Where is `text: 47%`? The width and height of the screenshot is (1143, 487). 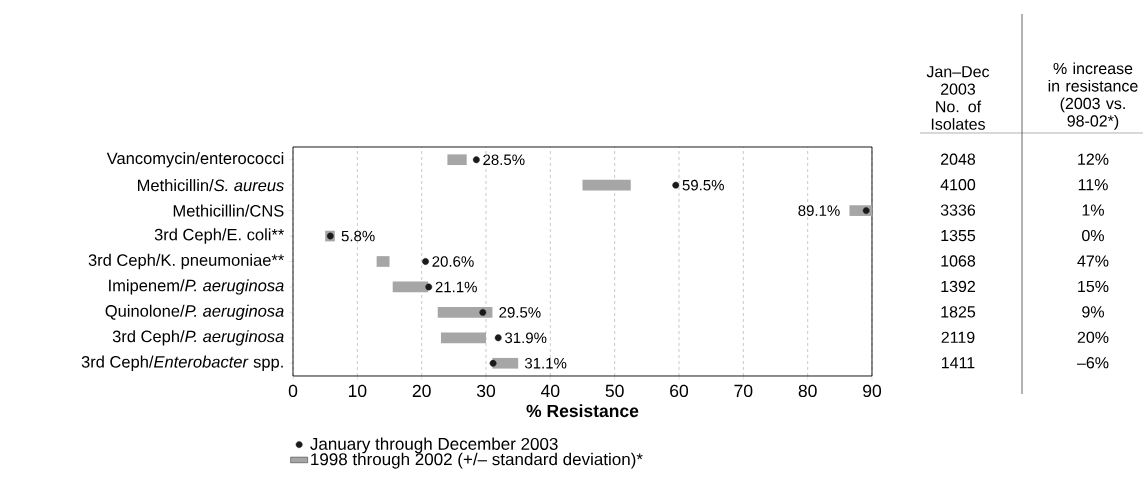 text: 47% is located at coordinates (1093, 261).